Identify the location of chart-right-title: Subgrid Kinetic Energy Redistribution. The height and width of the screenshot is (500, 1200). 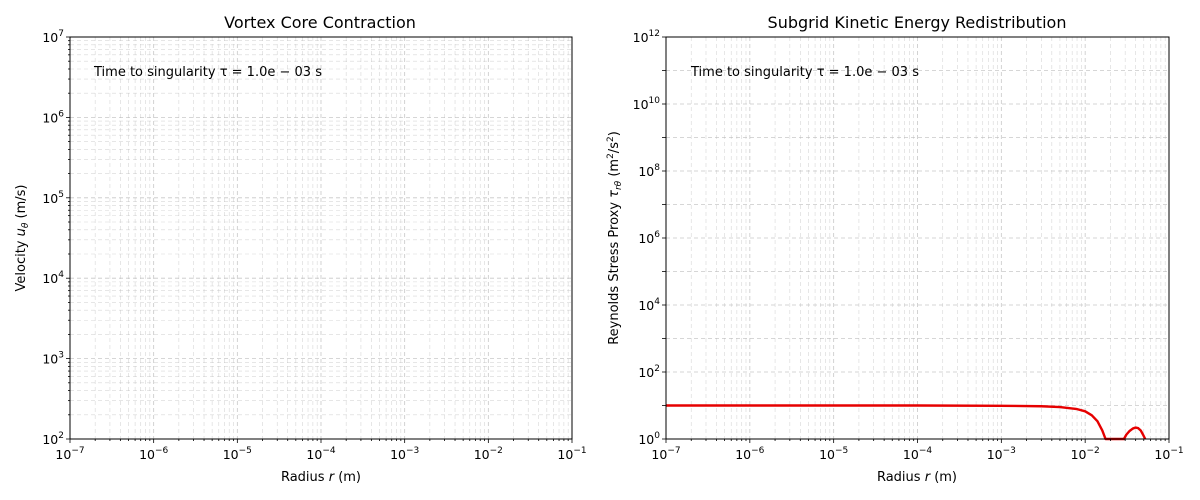
(917, 22).